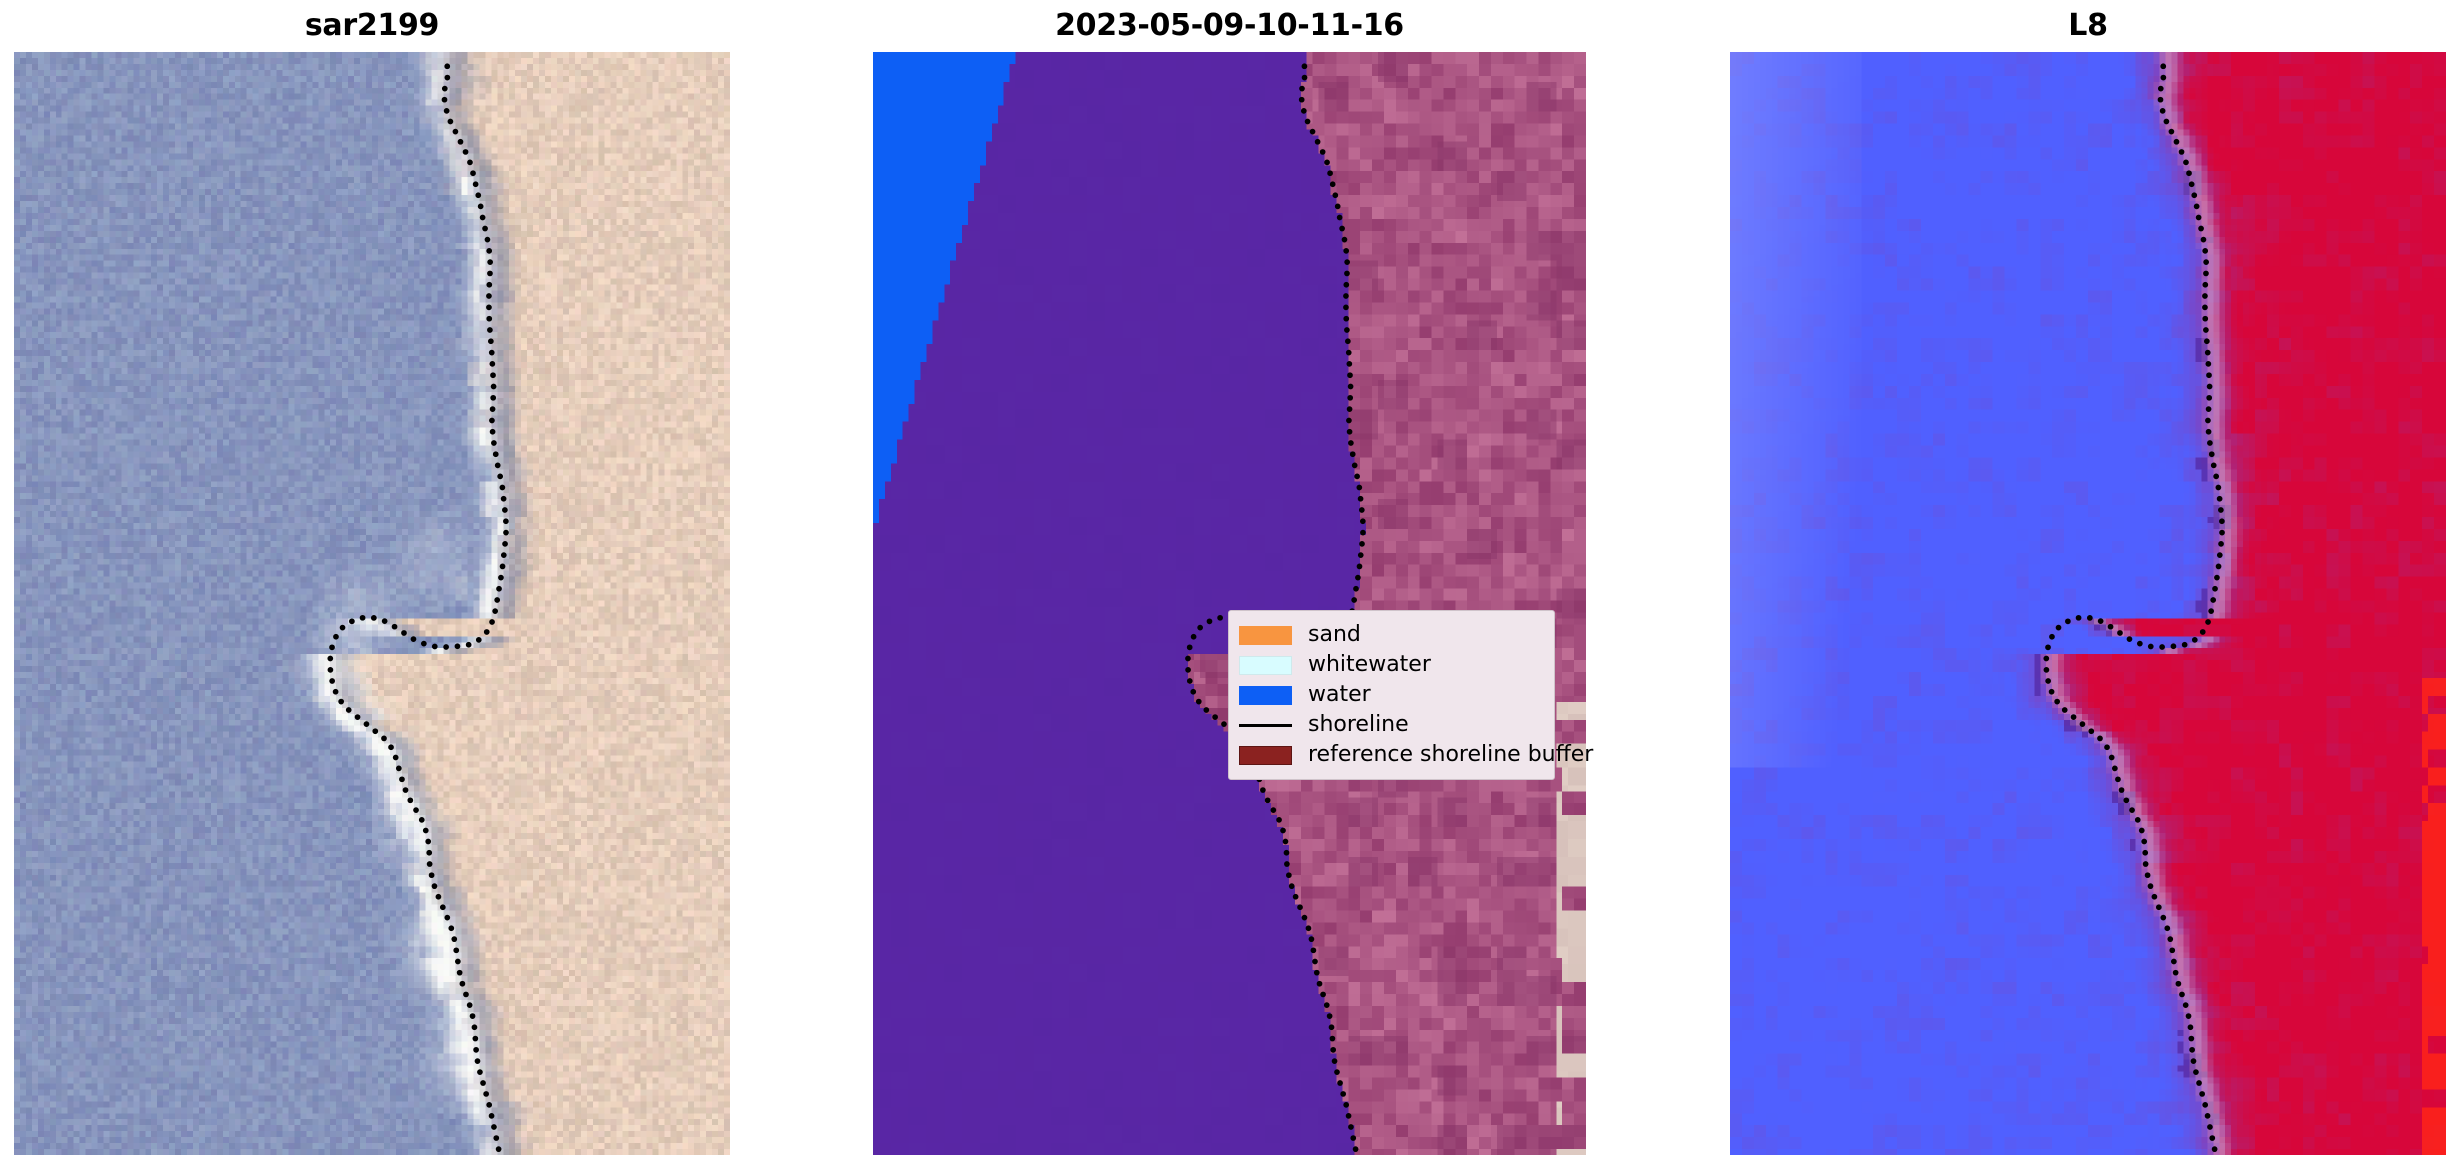 The image size is (2460, 1169). I want to click on panel-title-timestamp: 2023-05-09-10-11-16, so click(1229, 25).